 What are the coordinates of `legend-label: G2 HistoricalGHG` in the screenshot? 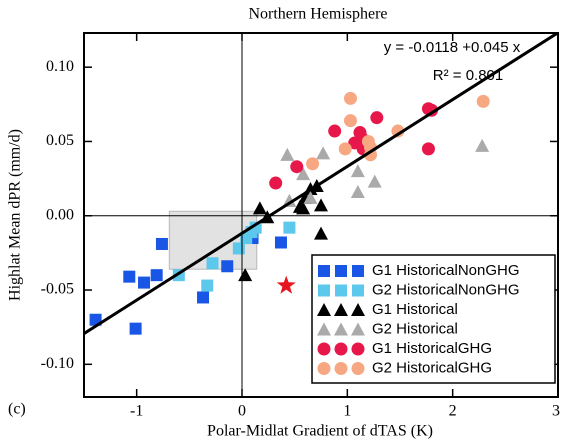 It's located at (432, 367).